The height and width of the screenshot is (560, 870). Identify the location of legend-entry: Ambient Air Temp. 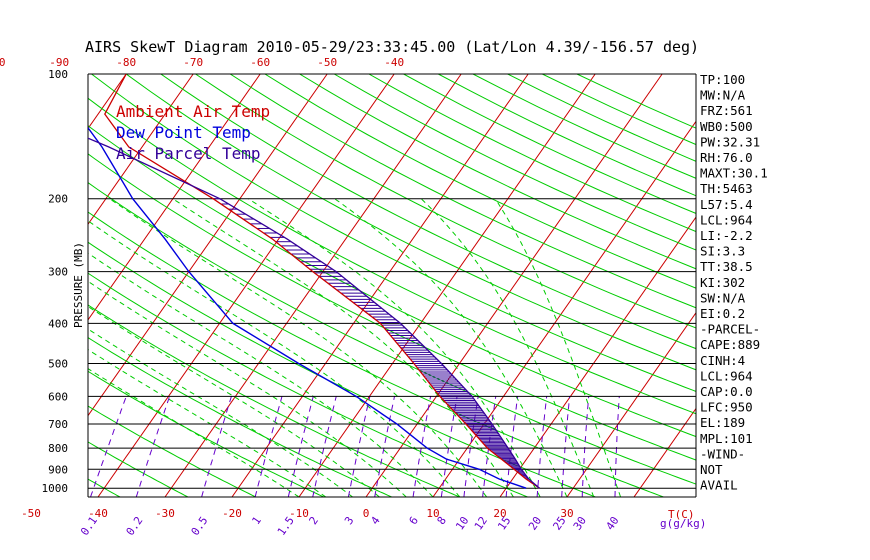
(193, 111).